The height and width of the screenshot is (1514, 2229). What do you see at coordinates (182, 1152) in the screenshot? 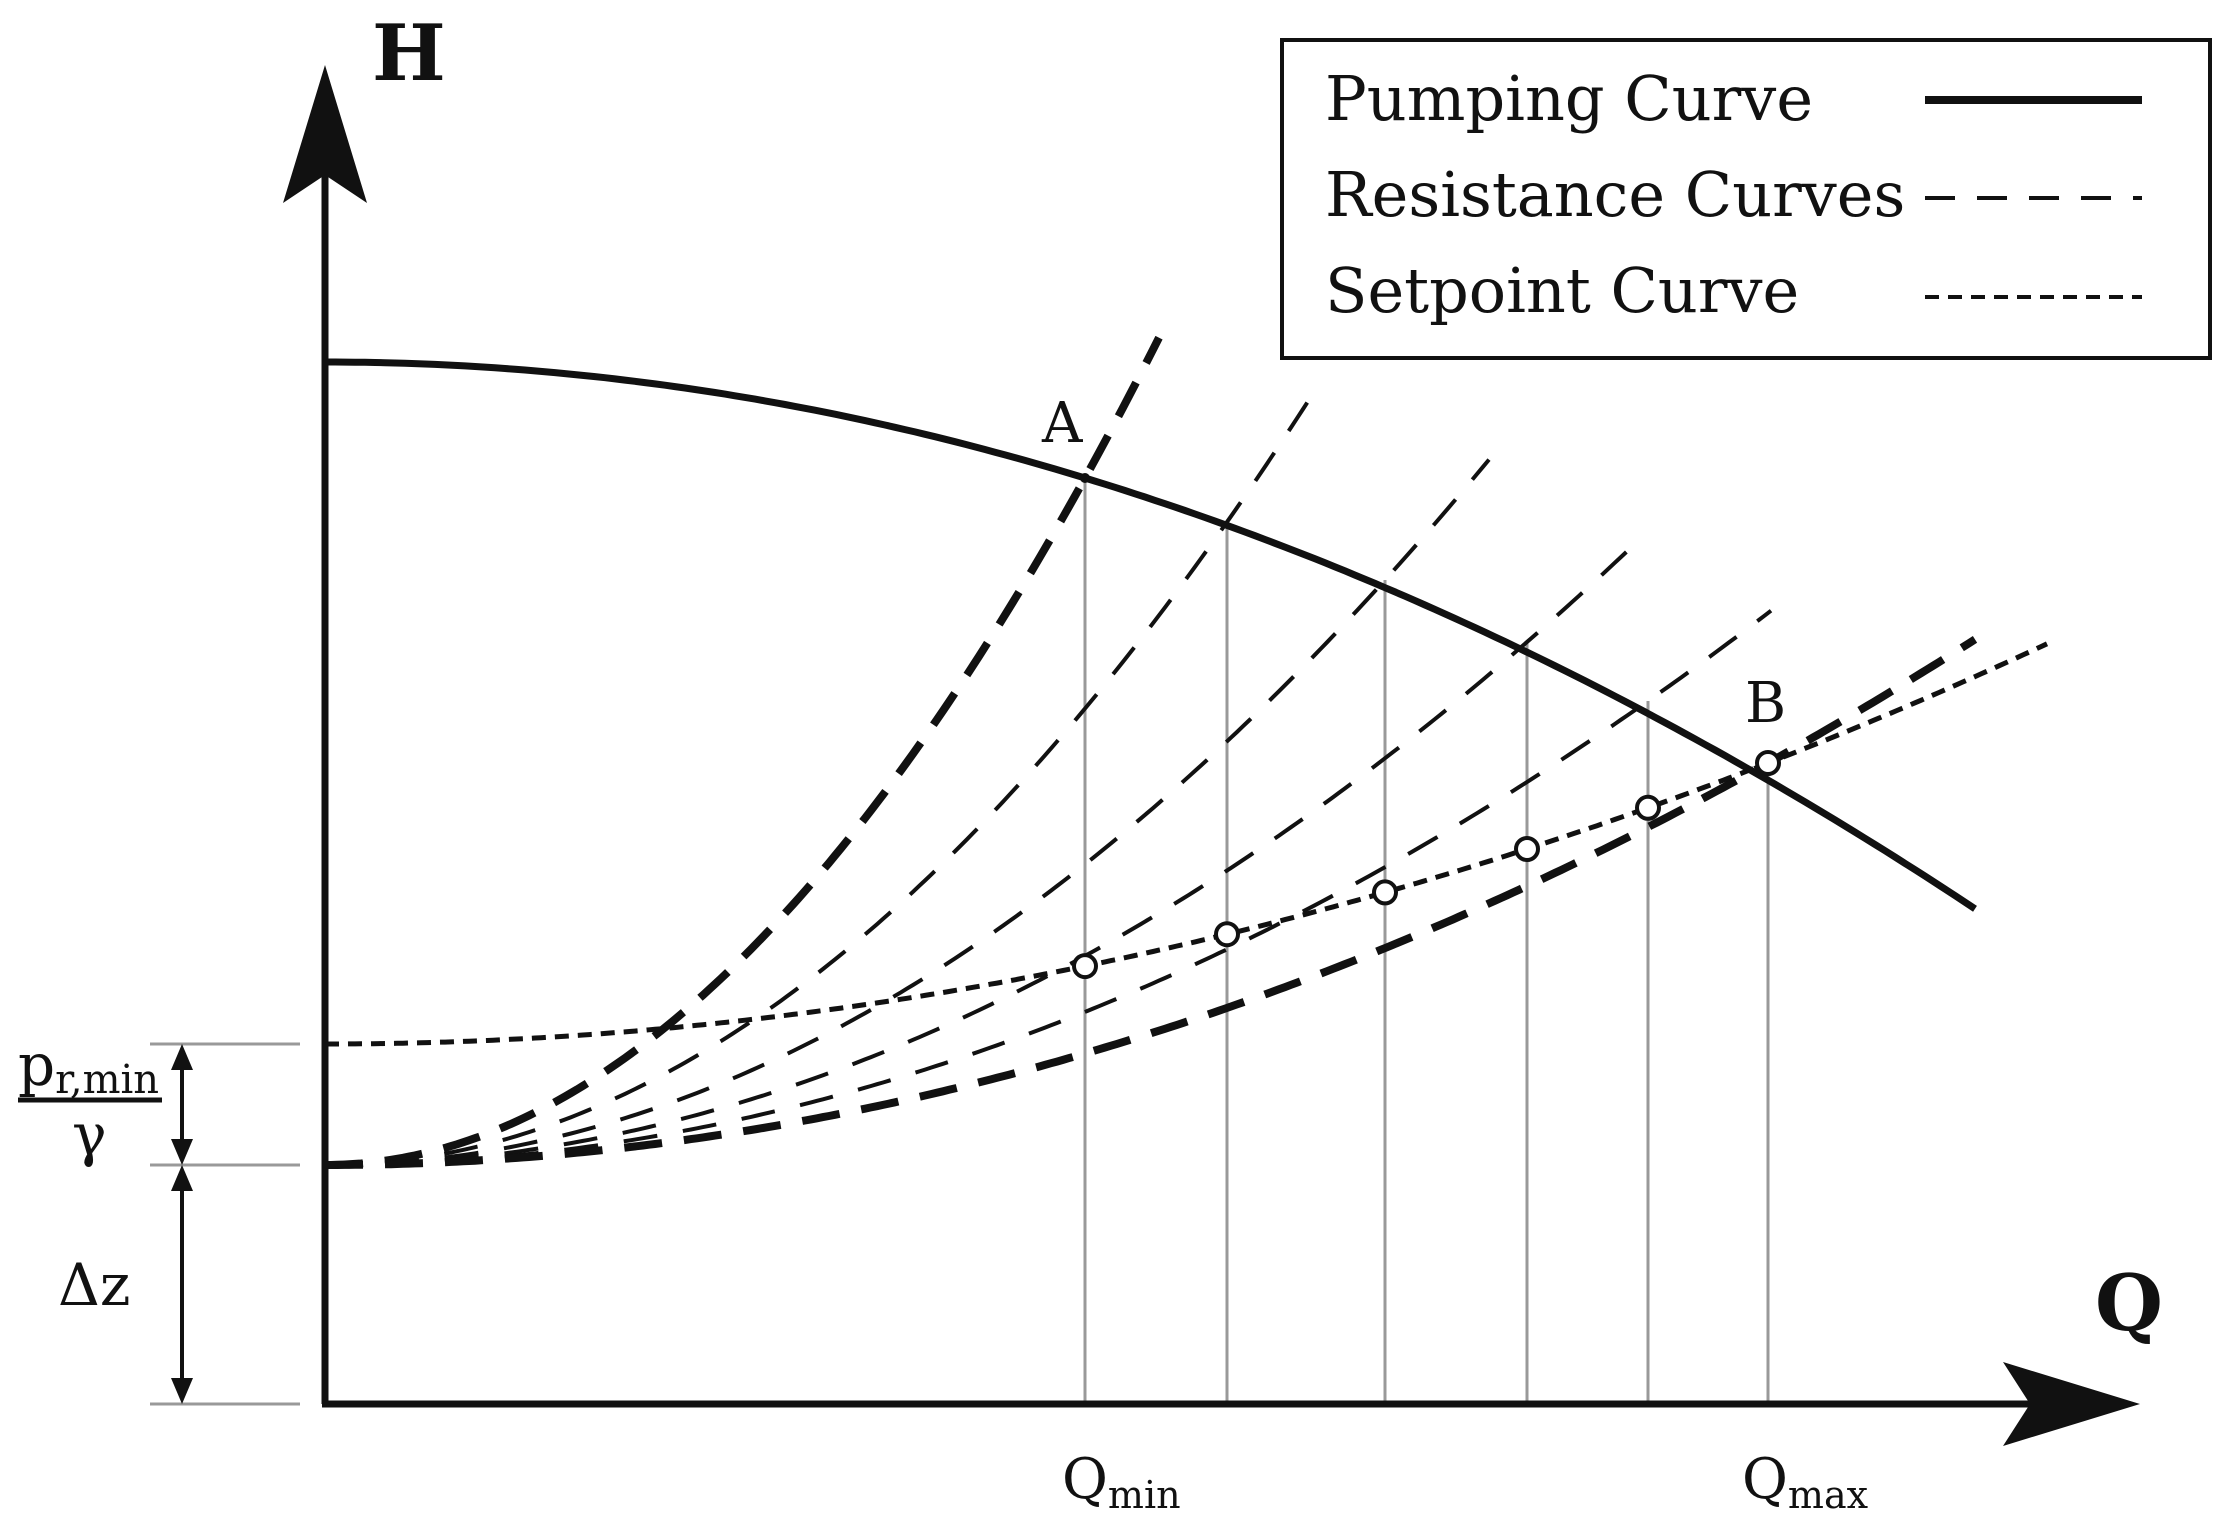
I see `p-dim-arrow-down-icon` at bounding box center [182, 1152].